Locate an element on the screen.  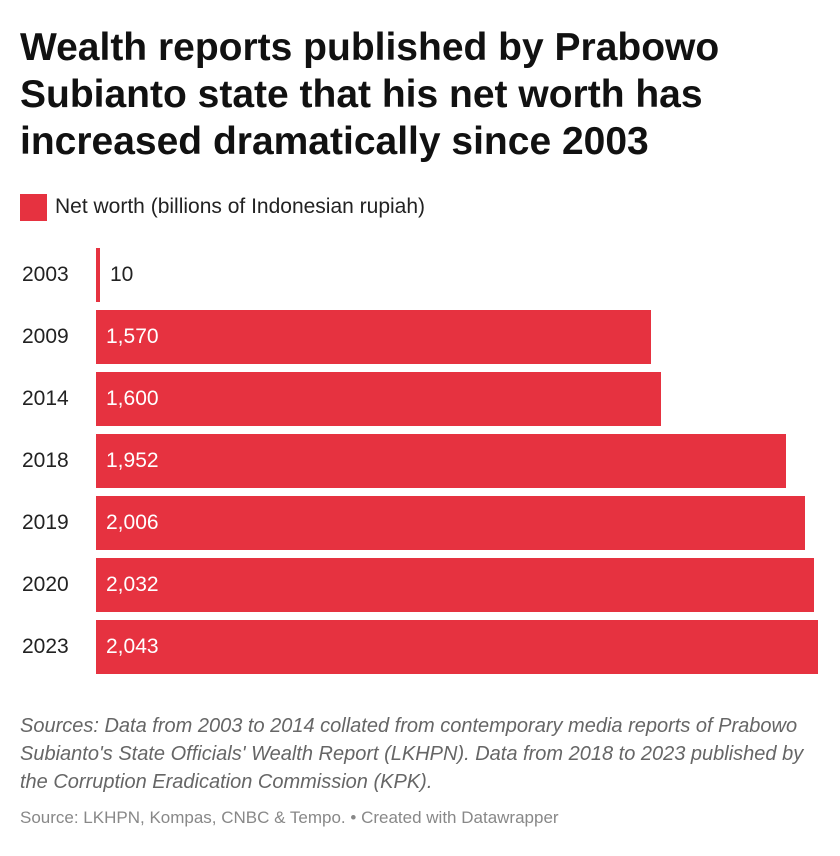
category-label: 2014 is located at coordinates (45, 398).